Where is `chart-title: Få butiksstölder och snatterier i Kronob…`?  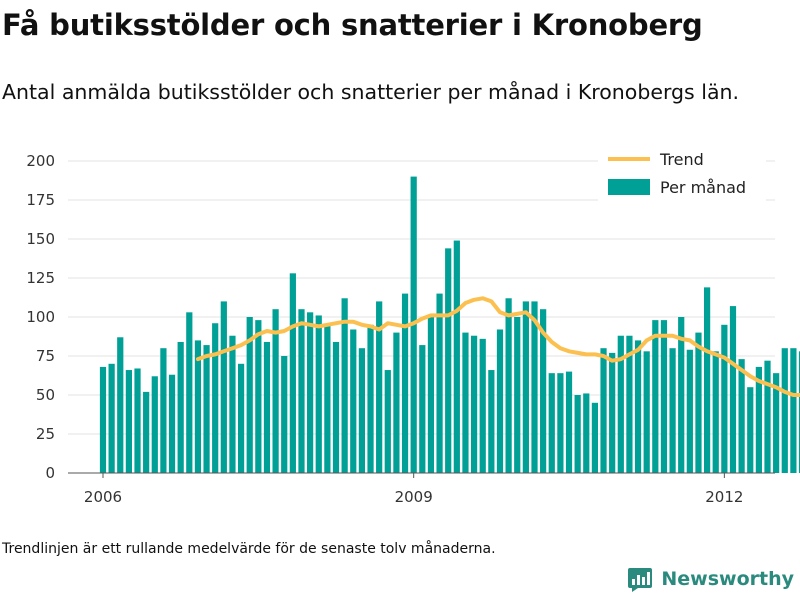 chart-title: Få butiksstölder och snatterier i Kronob… is located at coordinates (352, 25).